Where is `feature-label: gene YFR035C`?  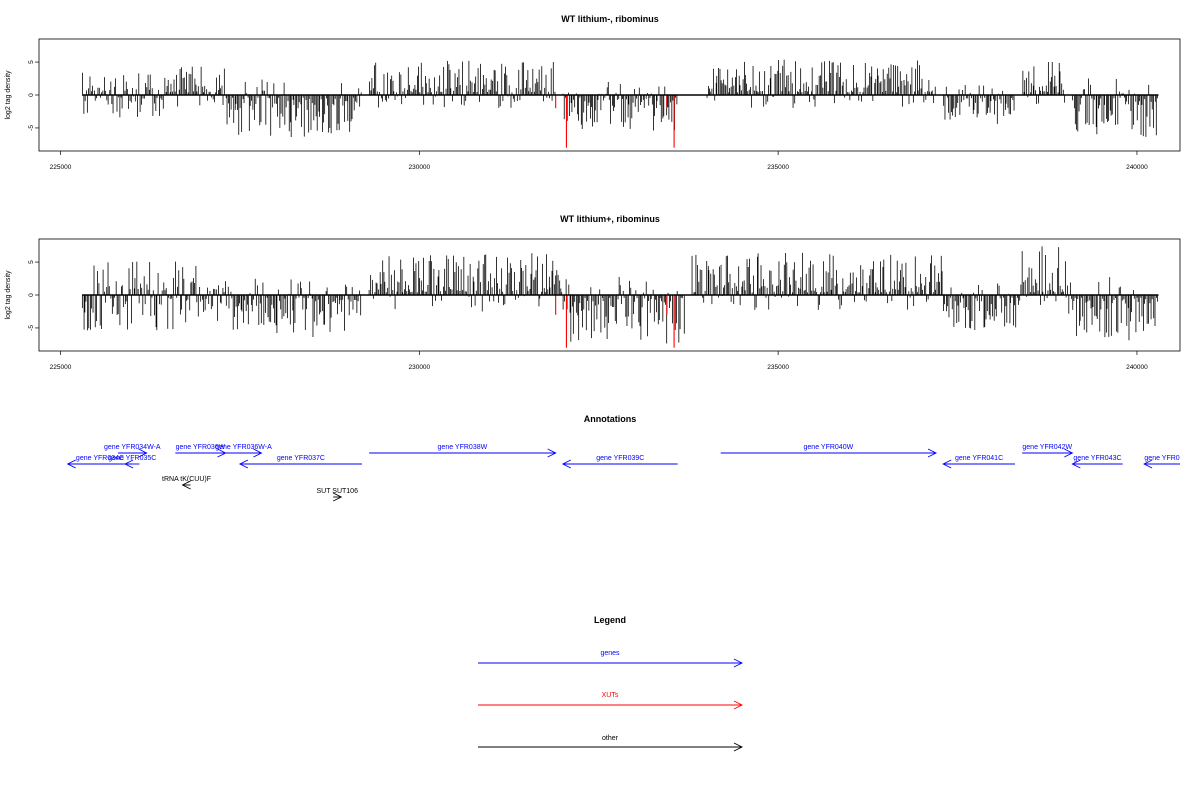
feature-label: gene YFR035C is located at coordinates (132, 458).